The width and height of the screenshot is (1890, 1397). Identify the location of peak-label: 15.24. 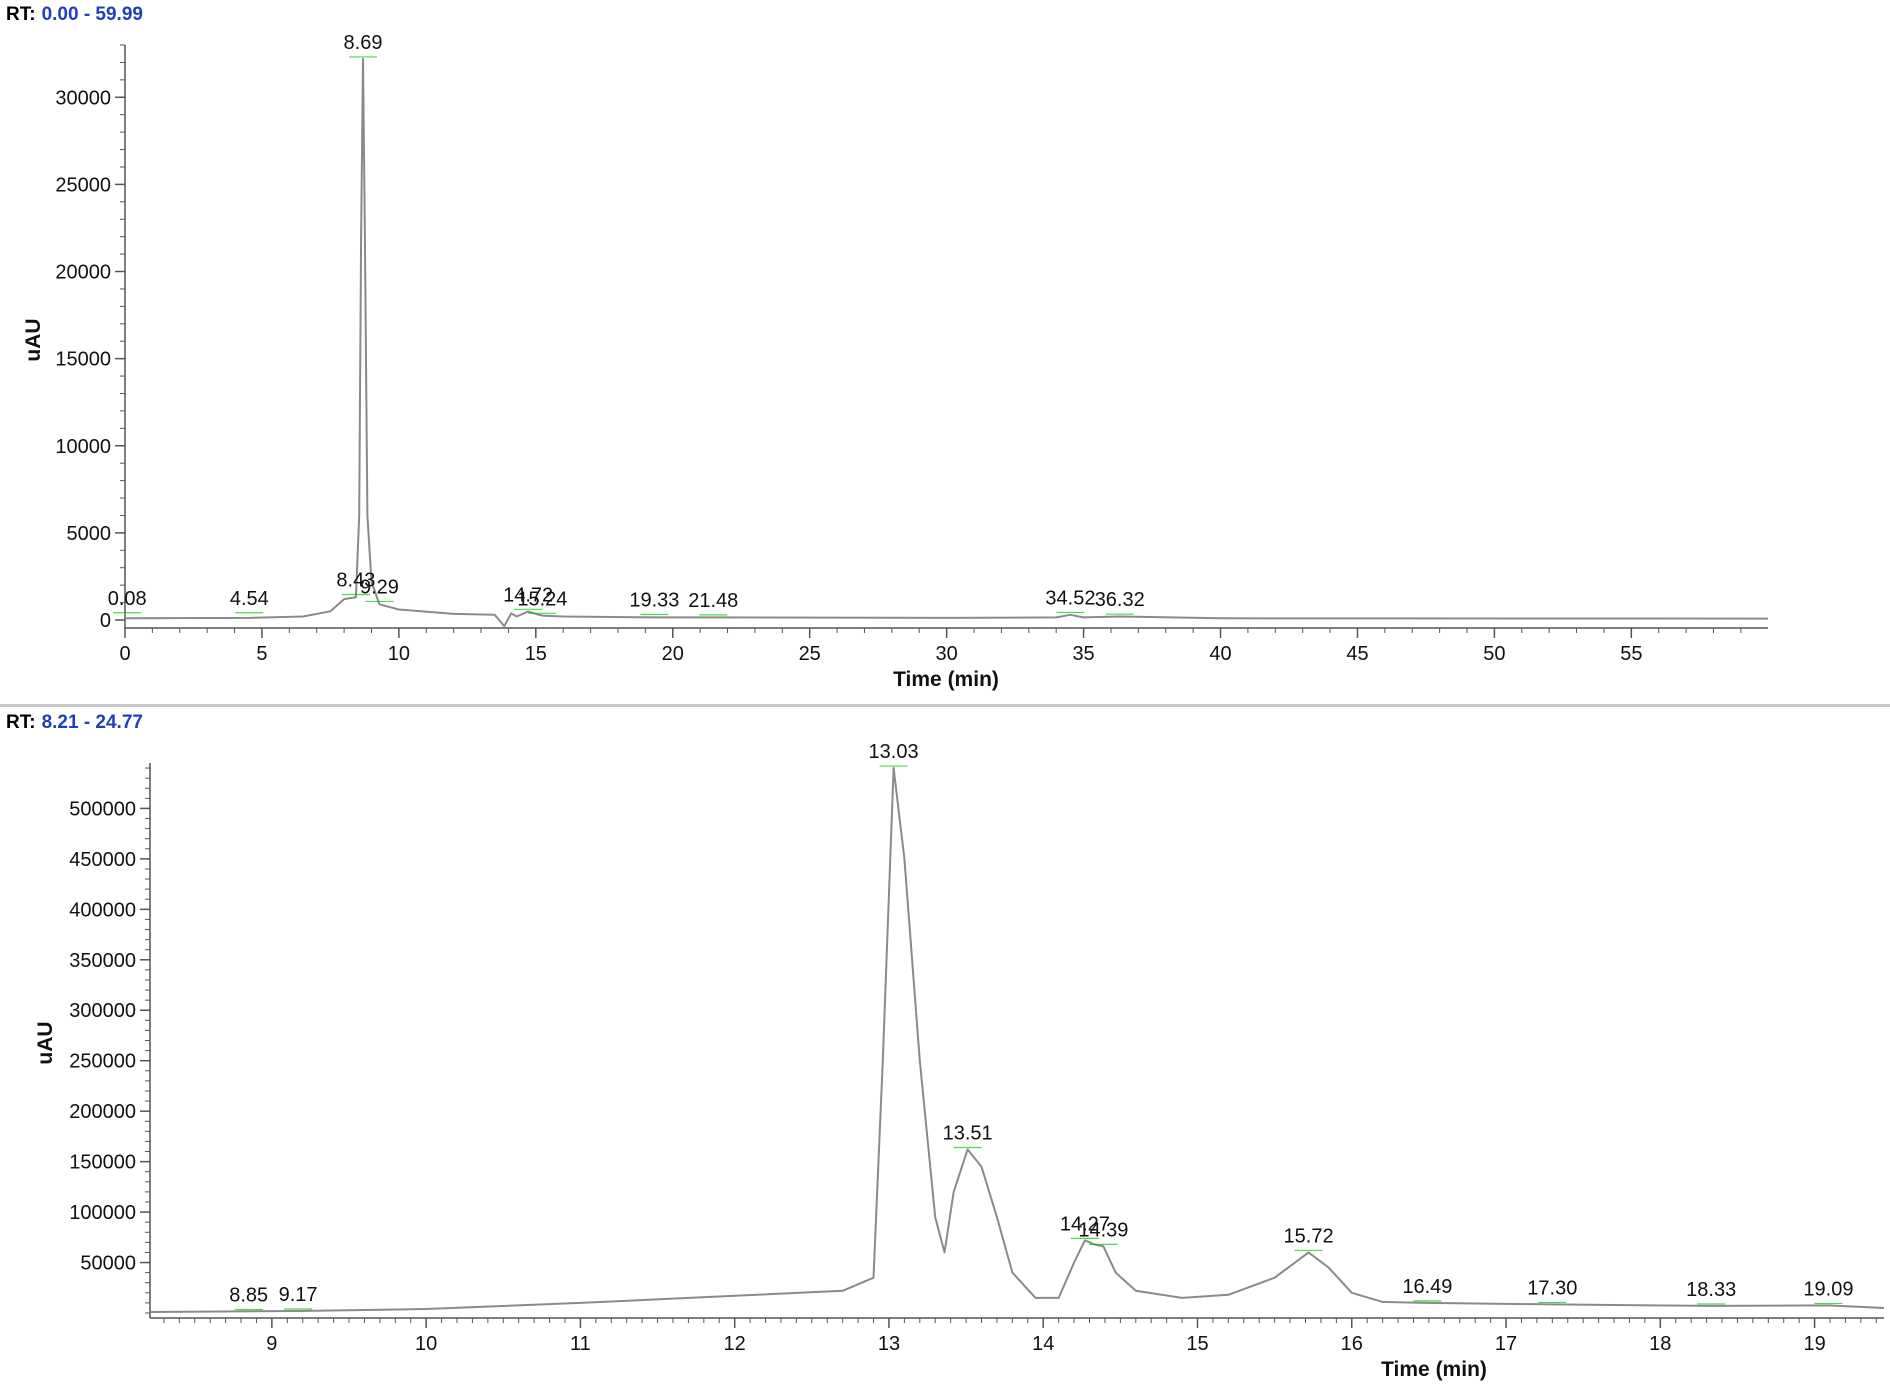
(542, 599).